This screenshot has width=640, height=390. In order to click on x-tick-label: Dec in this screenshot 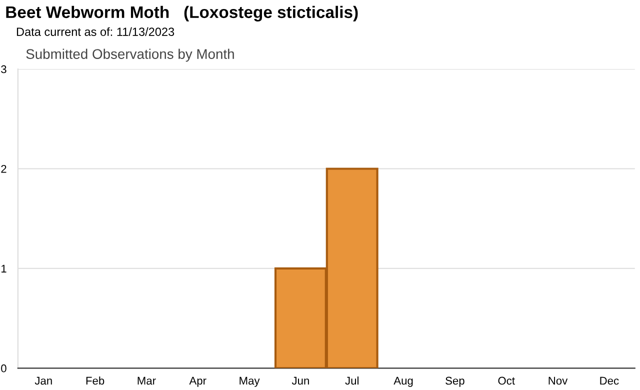, I will do `click(609, 380)`.